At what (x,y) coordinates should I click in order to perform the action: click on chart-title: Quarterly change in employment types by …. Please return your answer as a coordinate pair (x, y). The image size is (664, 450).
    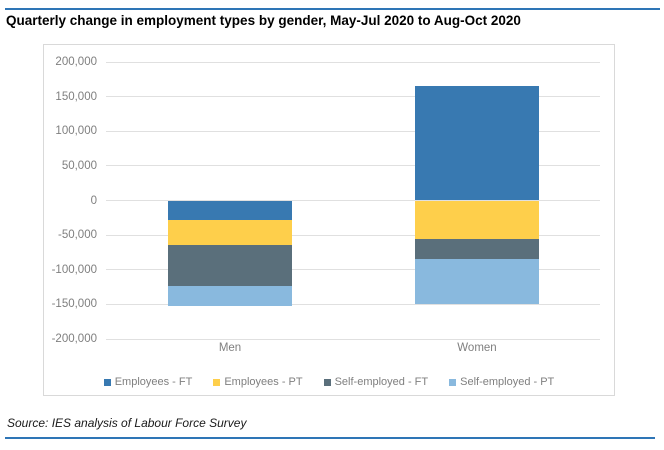
    Looking at the image, I should click on (263, 20).